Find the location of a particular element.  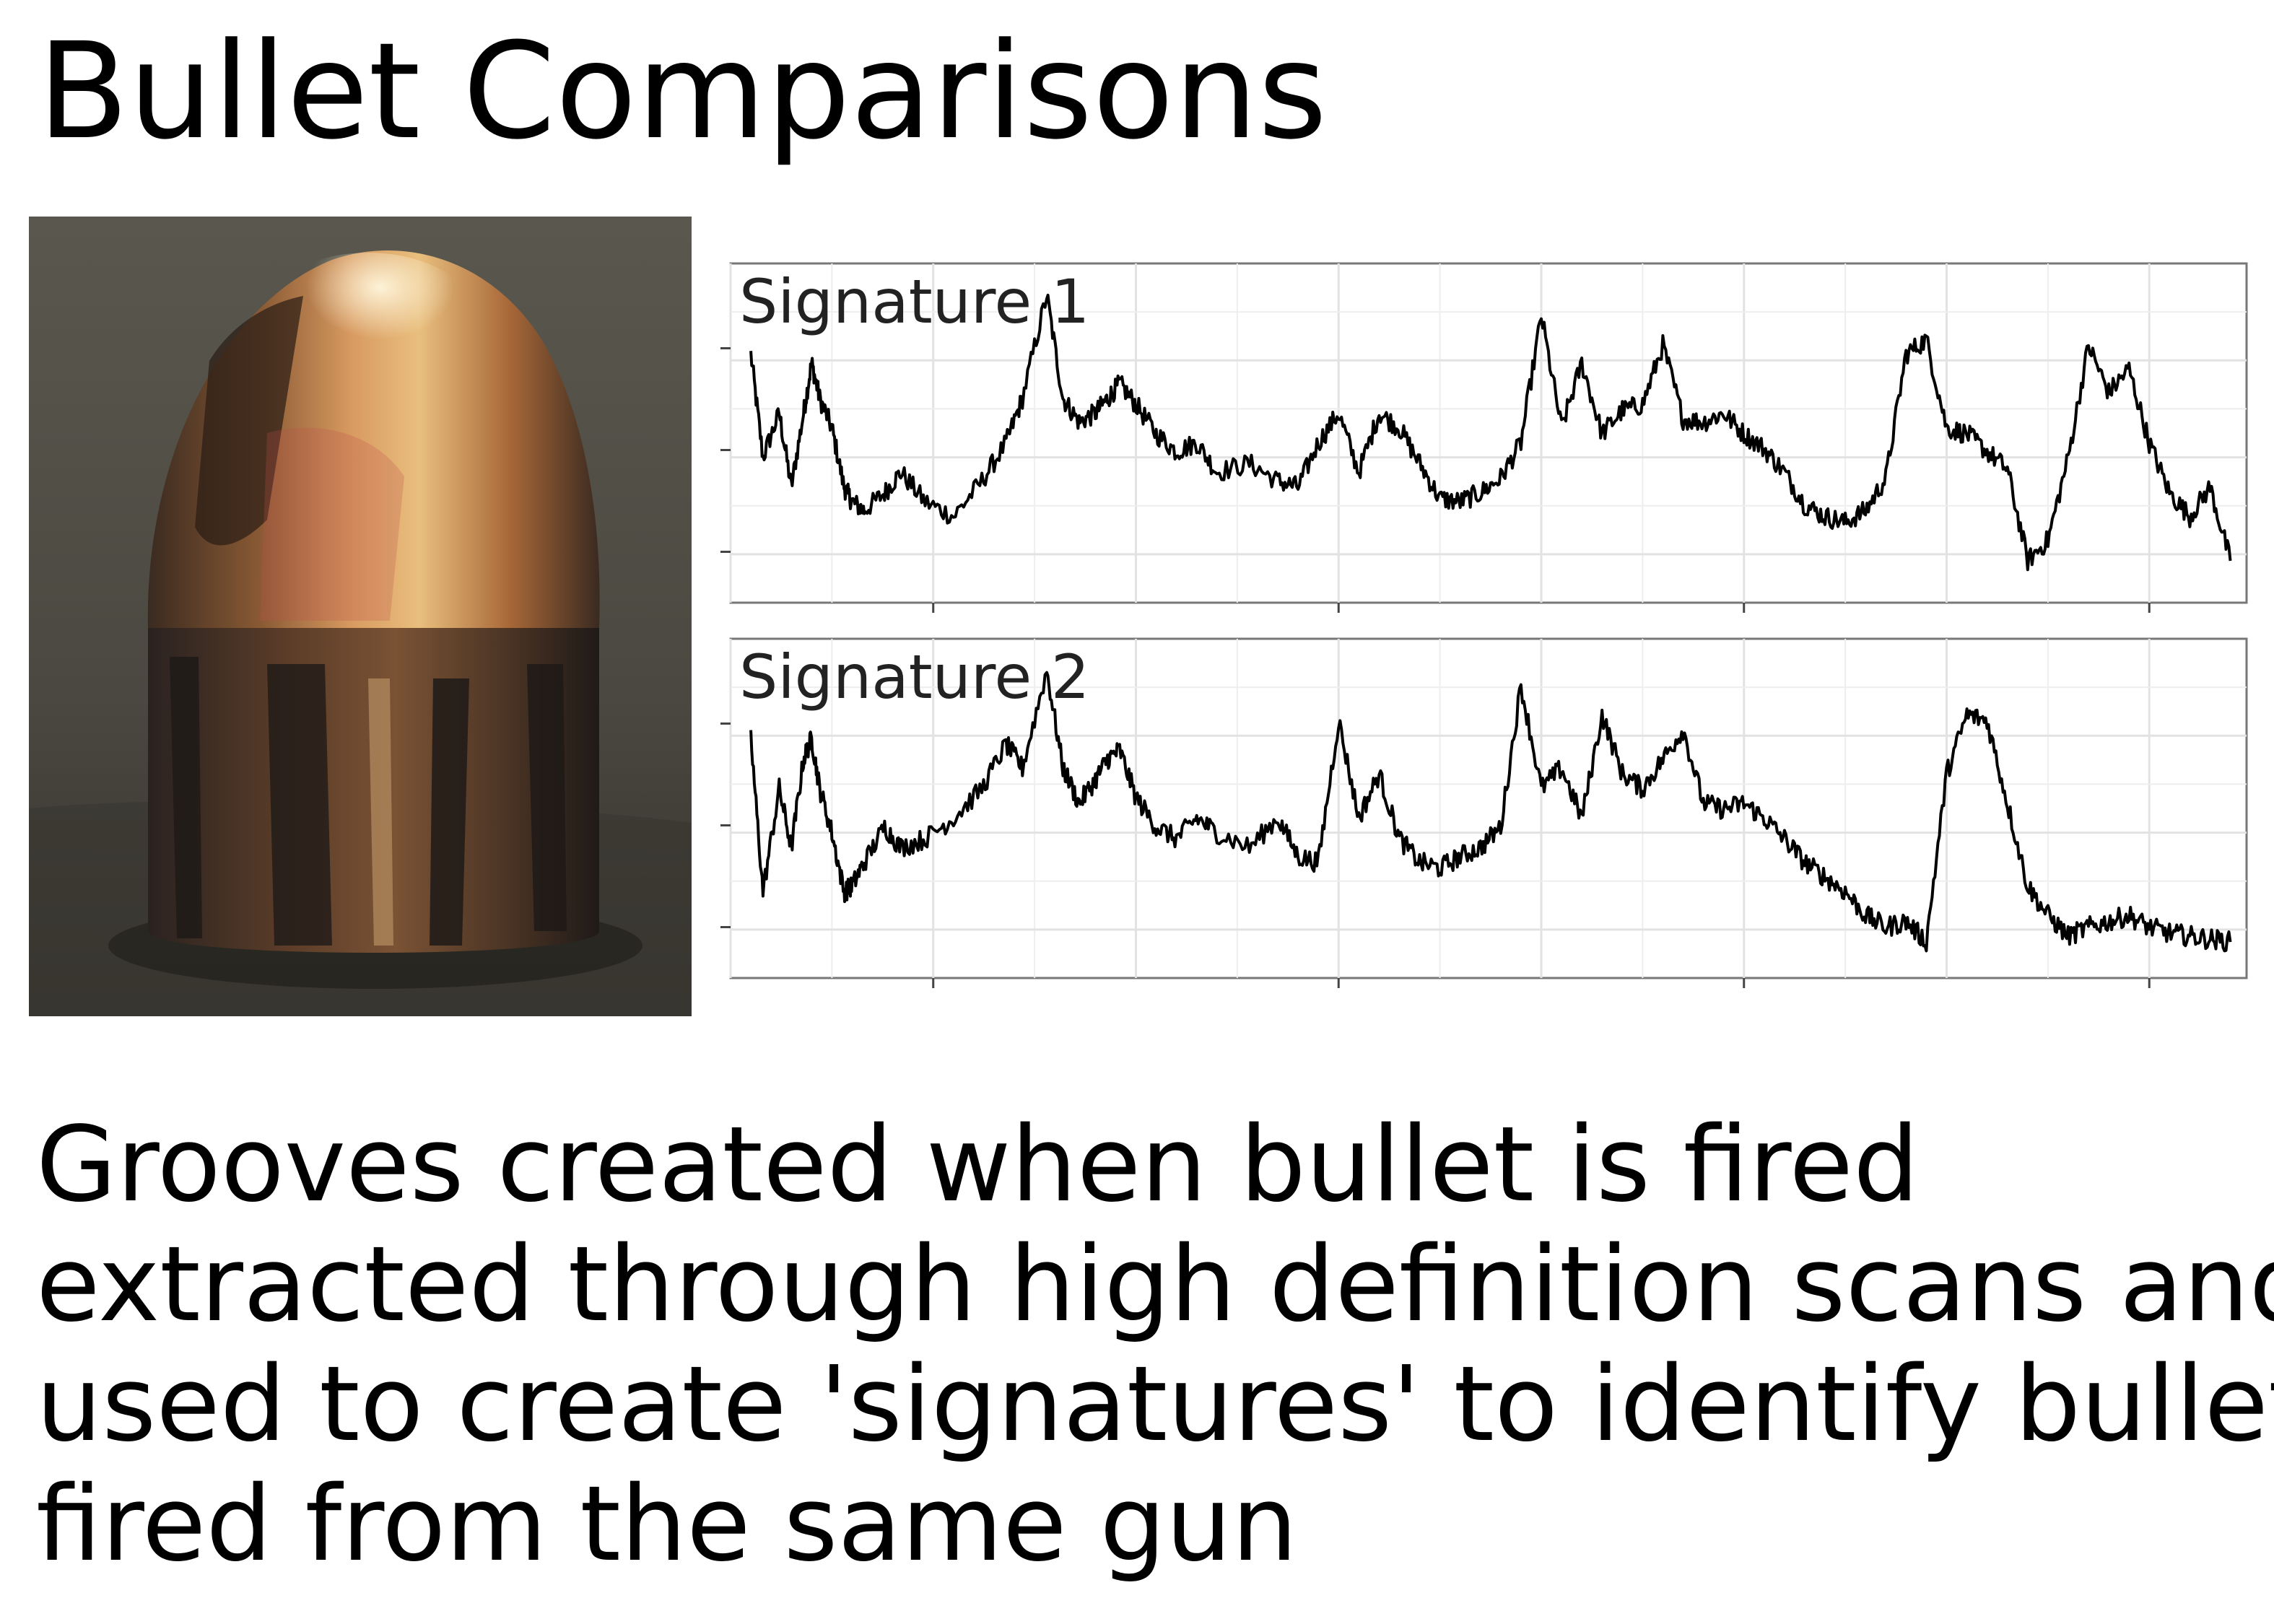

panel-1-frame is located at coordinates (1489, 433).